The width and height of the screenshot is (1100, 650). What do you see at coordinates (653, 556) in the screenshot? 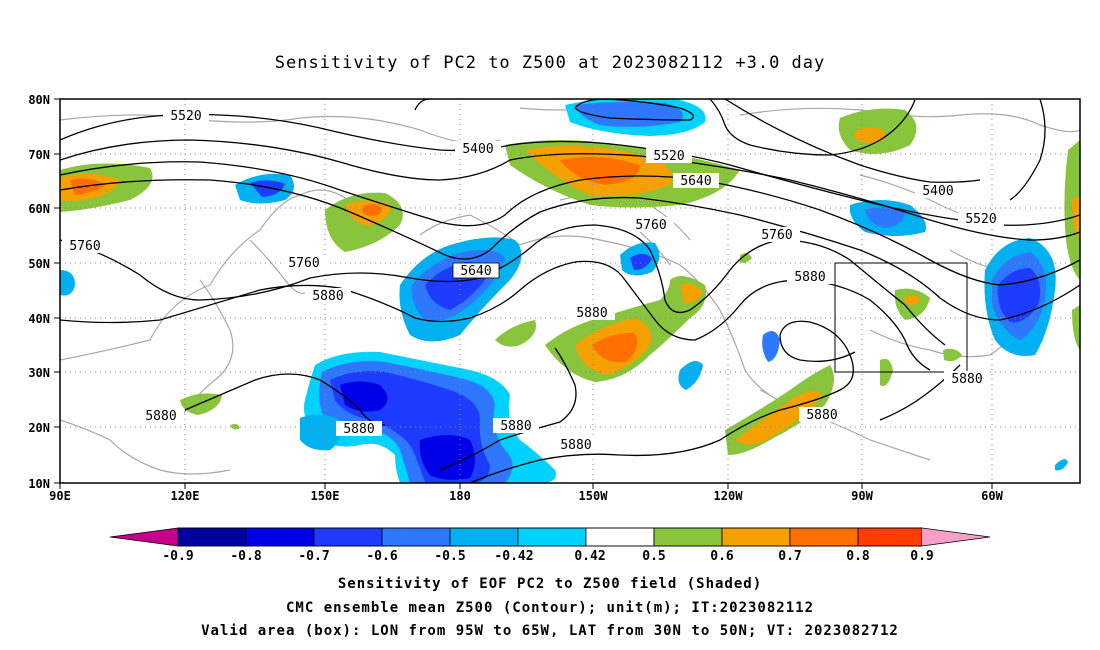
I see `colorbar-label: 0.5` at bounding box center [653, 556].